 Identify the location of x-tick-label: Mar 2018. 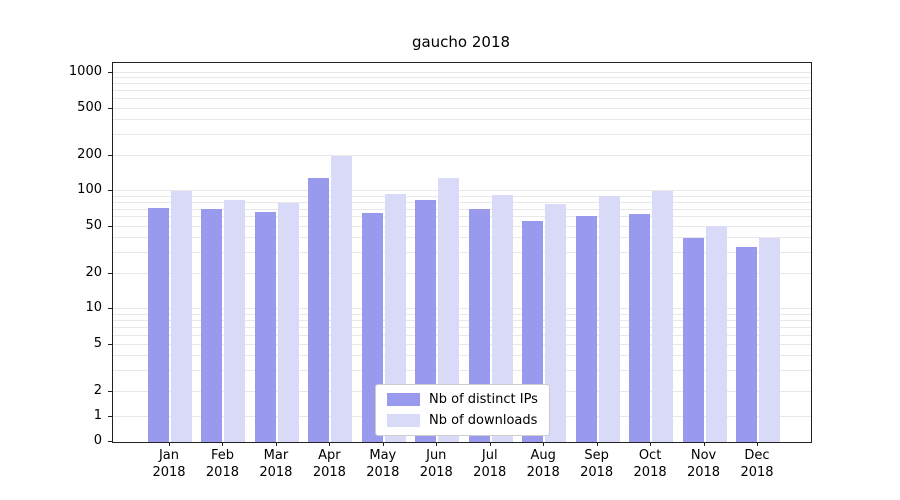
(276, 464).